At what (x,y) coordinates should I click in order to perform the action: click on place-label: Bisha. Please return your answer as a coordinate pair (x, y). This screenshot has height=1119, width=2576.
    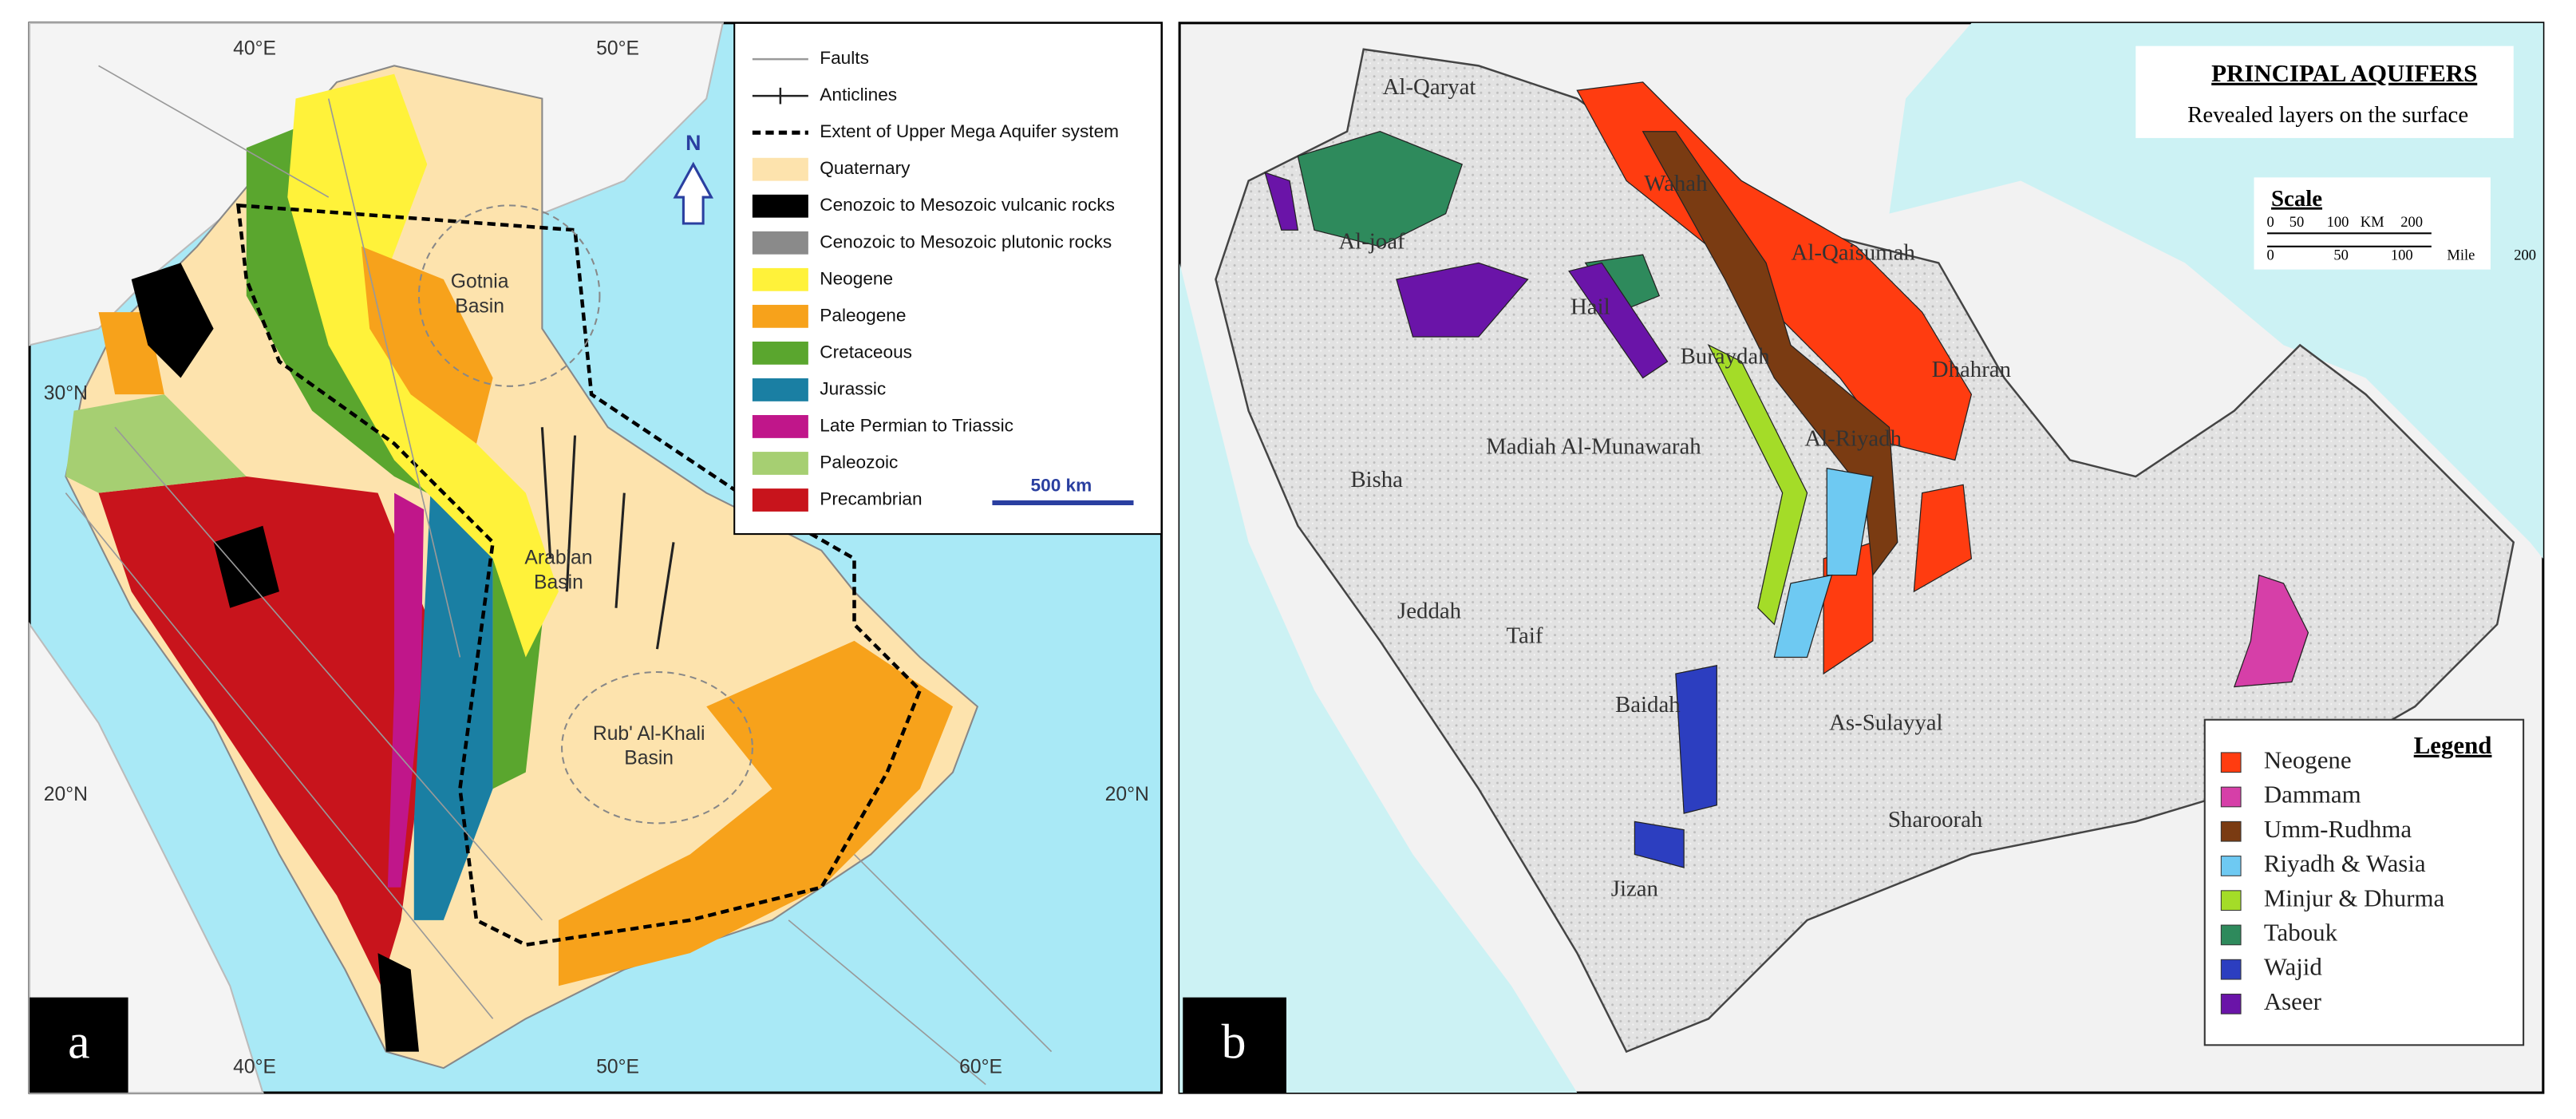
    Looking at the image, I should click on (1376, 480).